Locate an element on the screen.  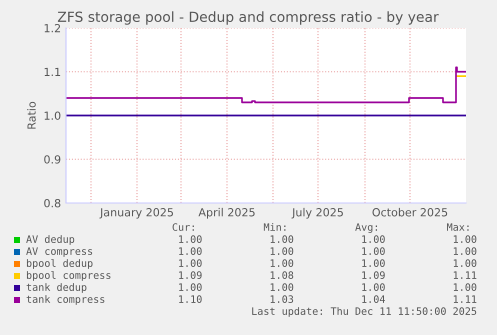
text: Last update: Thu Dec 11 11:50:00 2025 is located at coordinates (364, 312).